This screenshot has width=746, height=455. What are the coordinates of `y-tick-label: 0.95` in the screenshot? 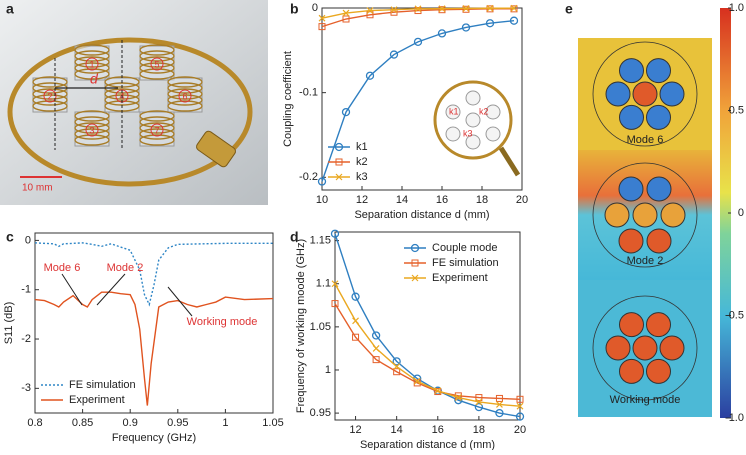 It's located at (320, 413).